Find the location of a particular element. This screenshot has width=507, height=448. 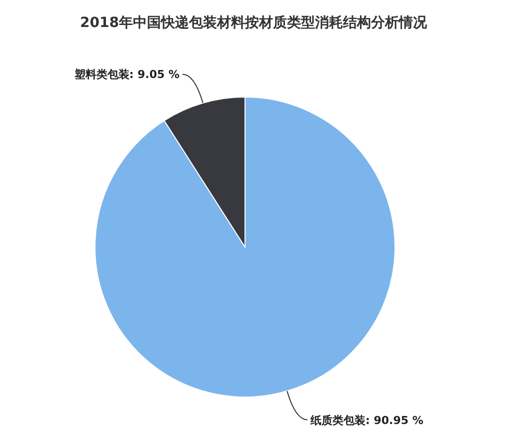

chart-title: 2018年中国快递包装材料按材质类型消耗结构分析情况 is located at coordinates (253, 23).